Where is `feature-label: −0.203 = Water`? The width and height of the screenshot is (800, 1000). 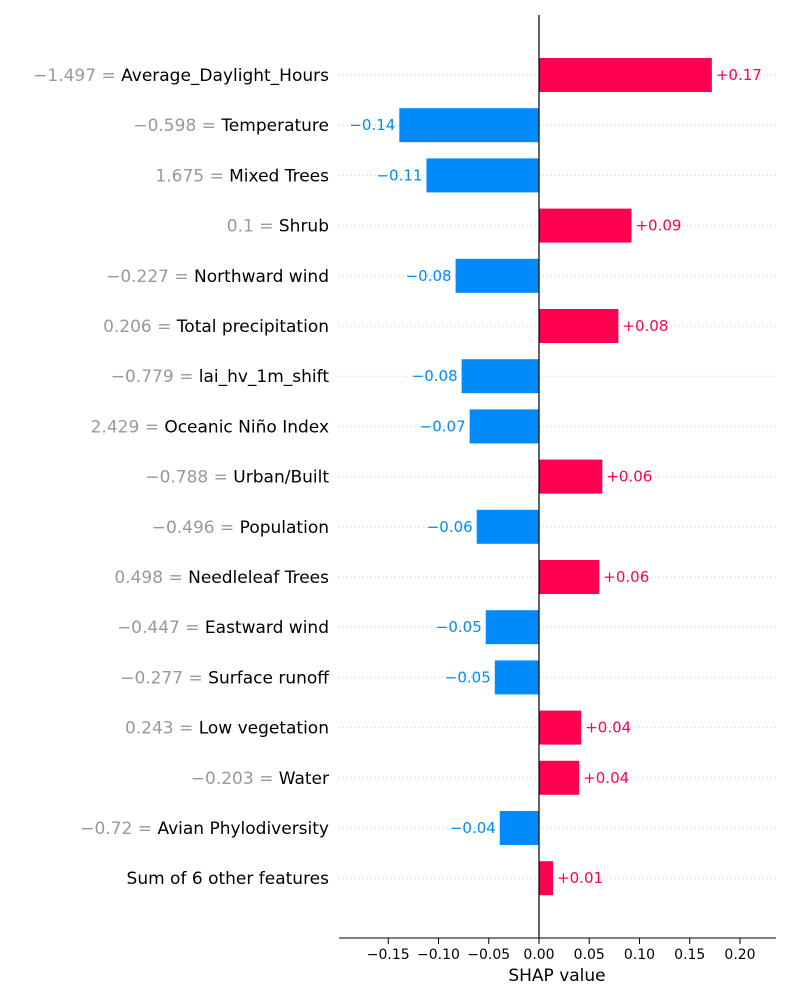
feature-label: −0.203 = Water is located at coordinates (260, 779).